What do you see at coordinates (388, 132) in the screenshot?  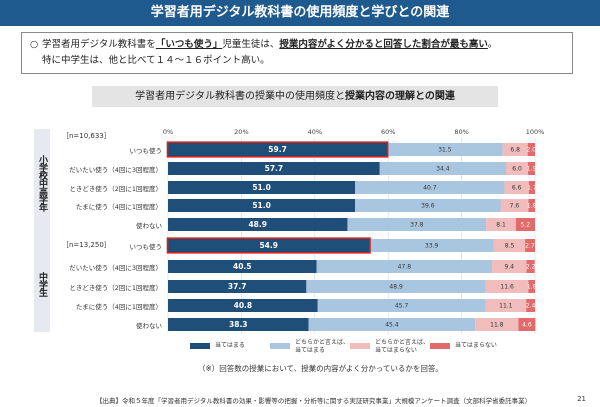 I see `x-tick-label: 60%` at bounding box center [388, 132].